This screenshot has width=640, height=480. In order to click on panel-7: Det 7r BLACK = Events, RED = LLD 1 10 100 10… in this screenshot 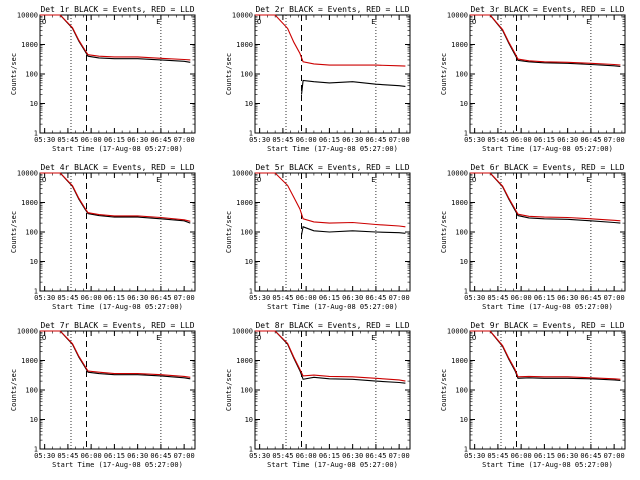, I will do `click(103, 395)`.